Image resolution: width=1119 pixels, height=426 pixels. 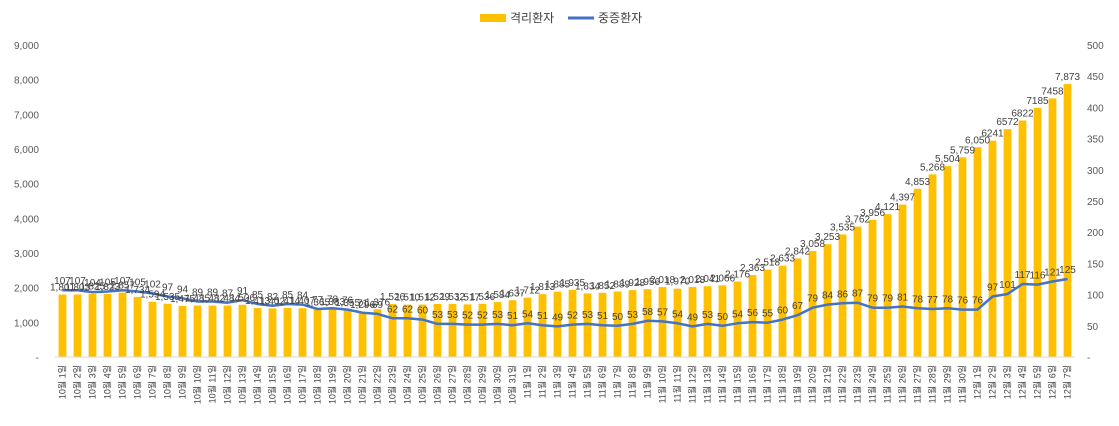 I want to click on x-tick-label: 12월 6일, so click(x=1052, y=382).